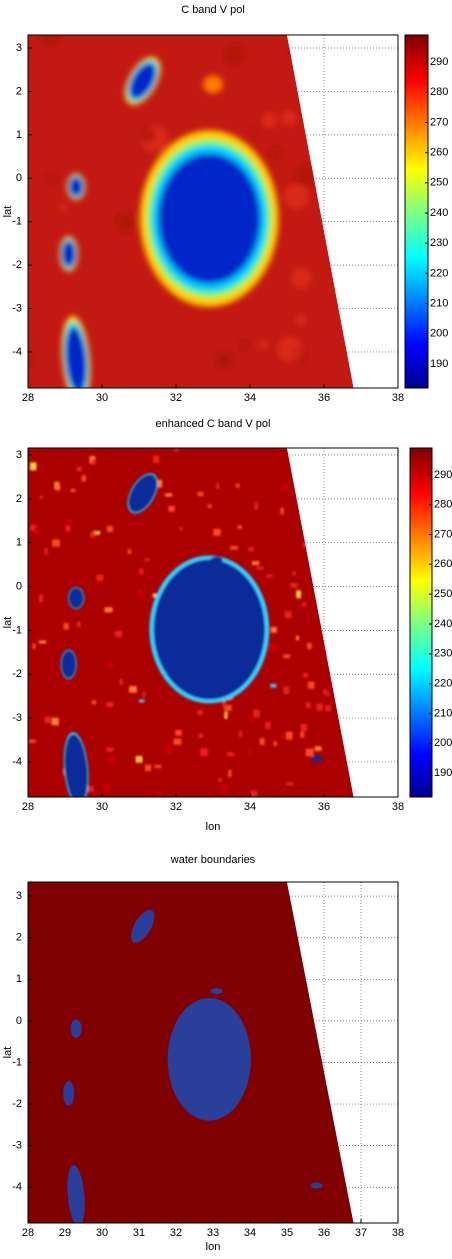 The image size is (452, 1259). What do you see at coordinates (28, 1233) in the screenshot?
I see `x-tick-label: 28` at bounding box center [28, 1233].